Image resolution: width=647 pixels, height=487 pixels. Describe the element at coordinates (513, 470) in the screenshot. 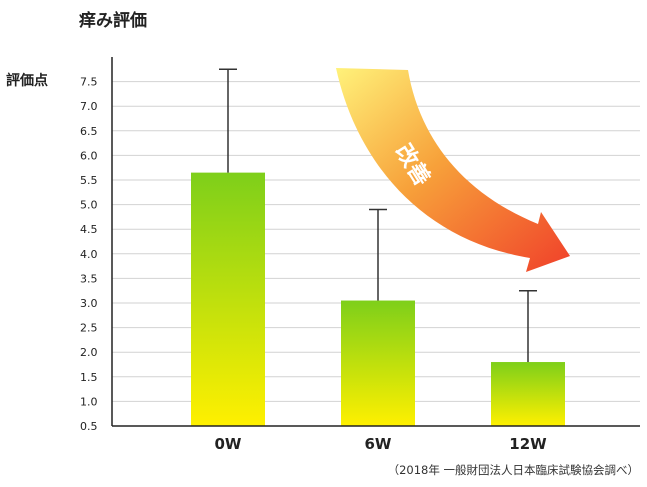

I see `source-note: （2018年 一般財団法人日本臨床試験協会調べ）` at that location.